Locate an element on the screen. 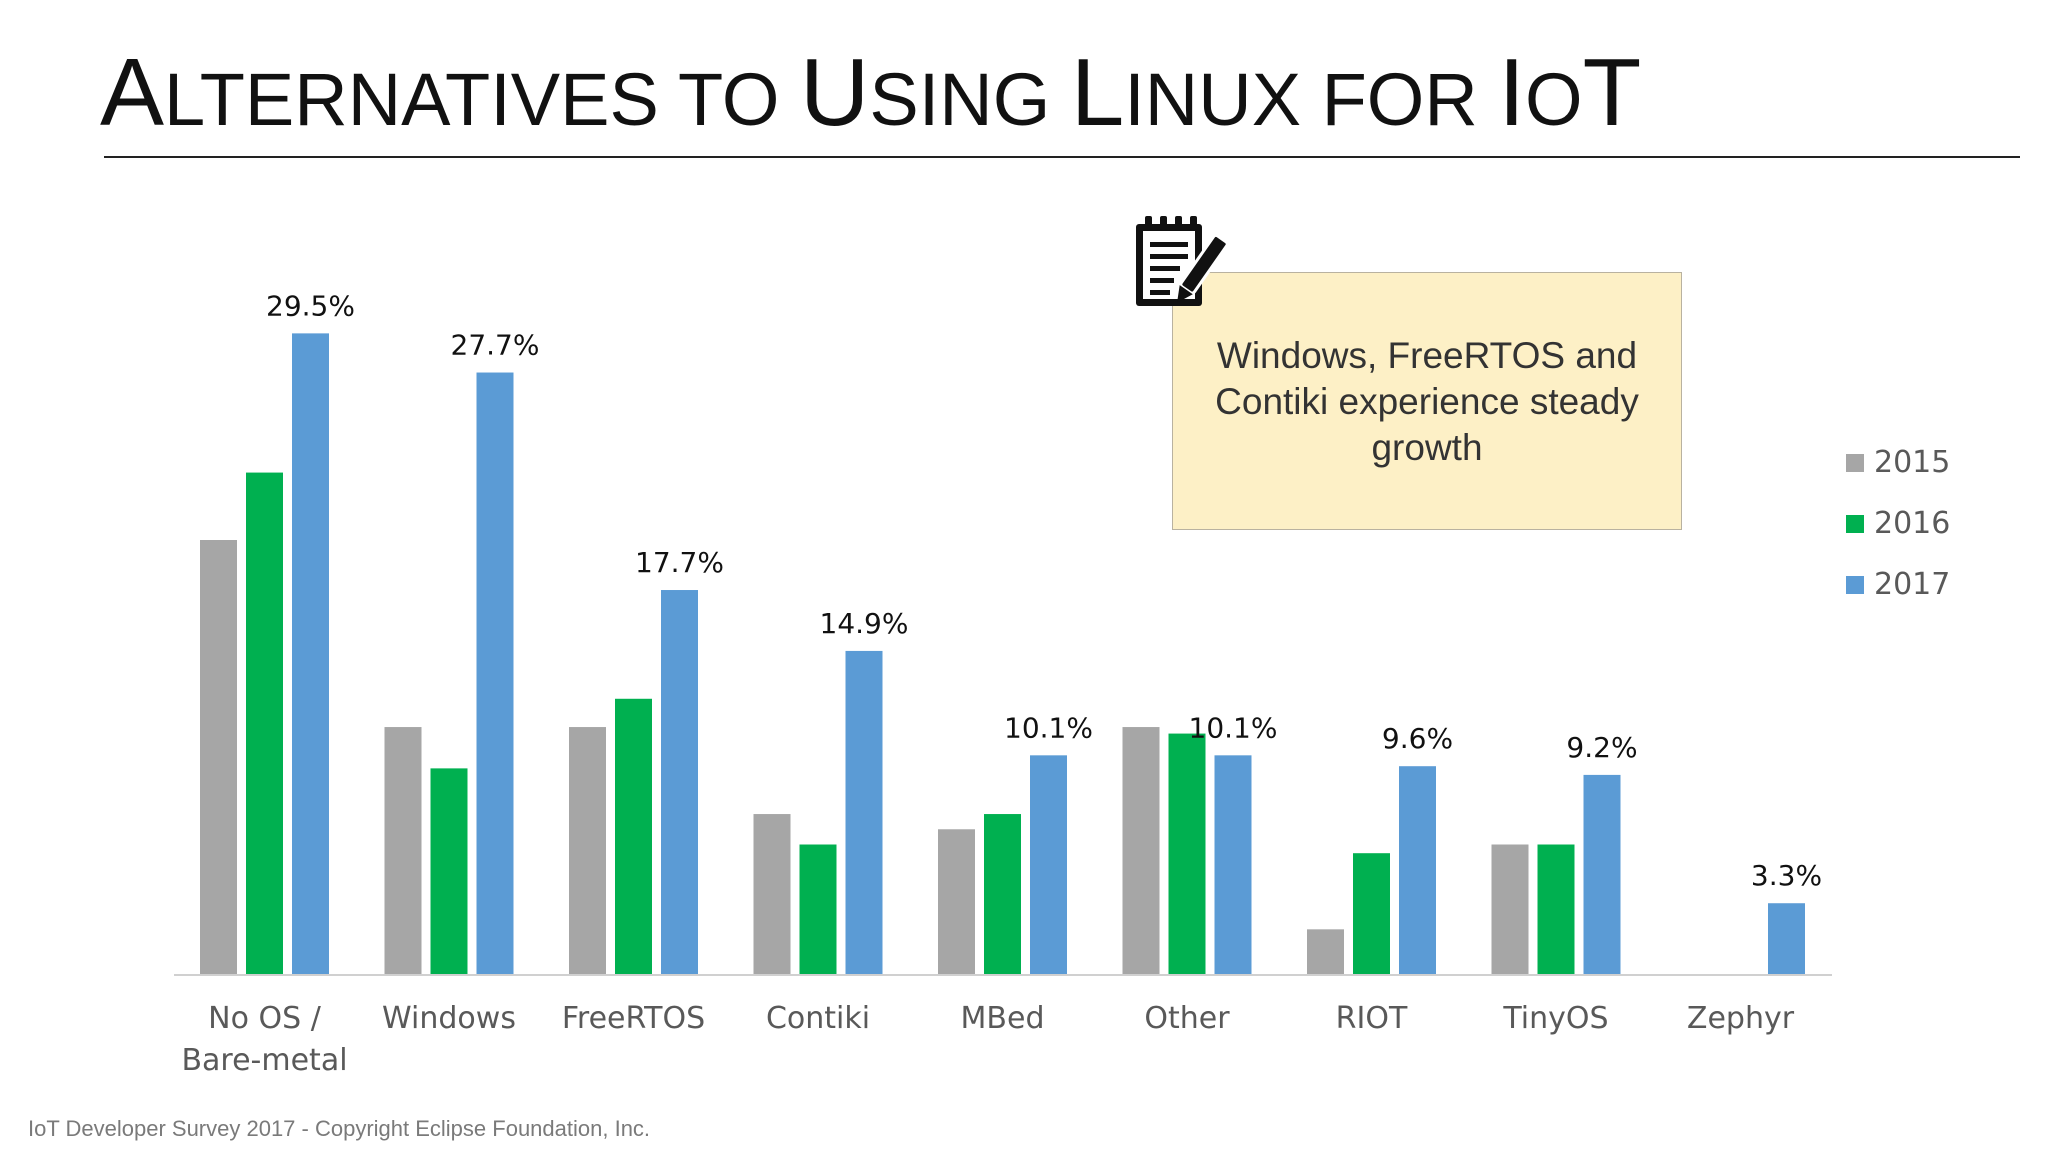 This screenshot has height=1152, width=2048. data-label: 9.2% is located at coordinates (1601, 747).